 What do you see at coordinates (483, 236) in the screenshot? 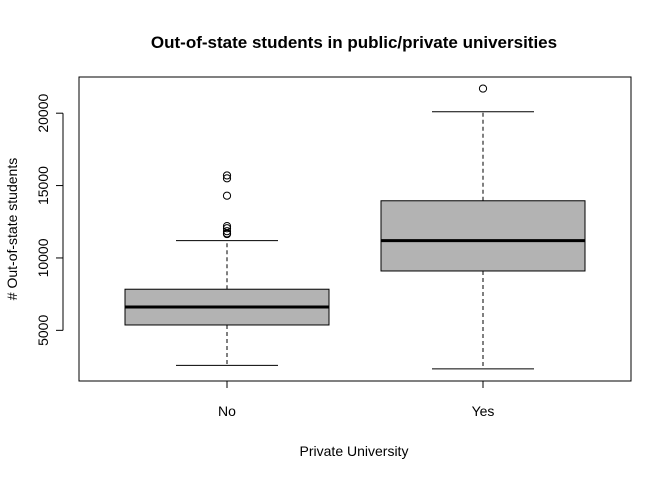
I see `box-yes` at bounding box center [483, 236].